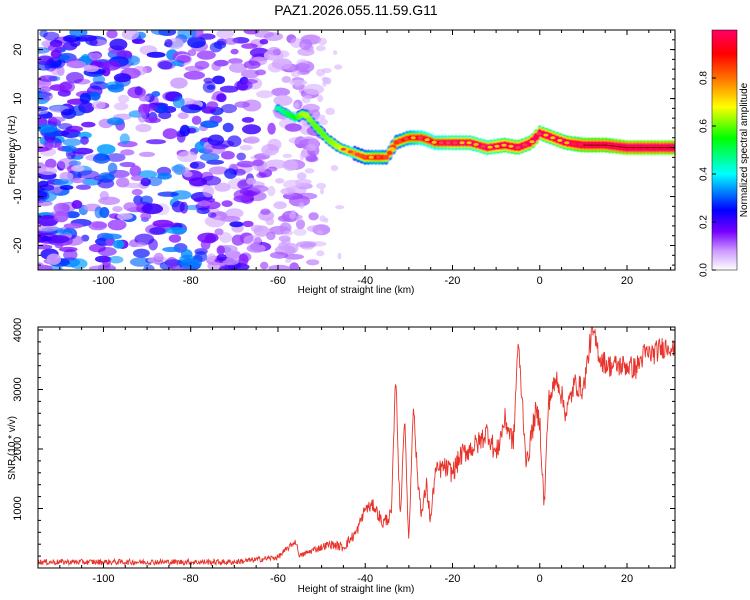  What do you see at coordinates (707, 174) in the screenshot?
I see `colorbar-ticks: 0.0 0.2 0.4 0.6 0.8` at bounding box center [707, 174].